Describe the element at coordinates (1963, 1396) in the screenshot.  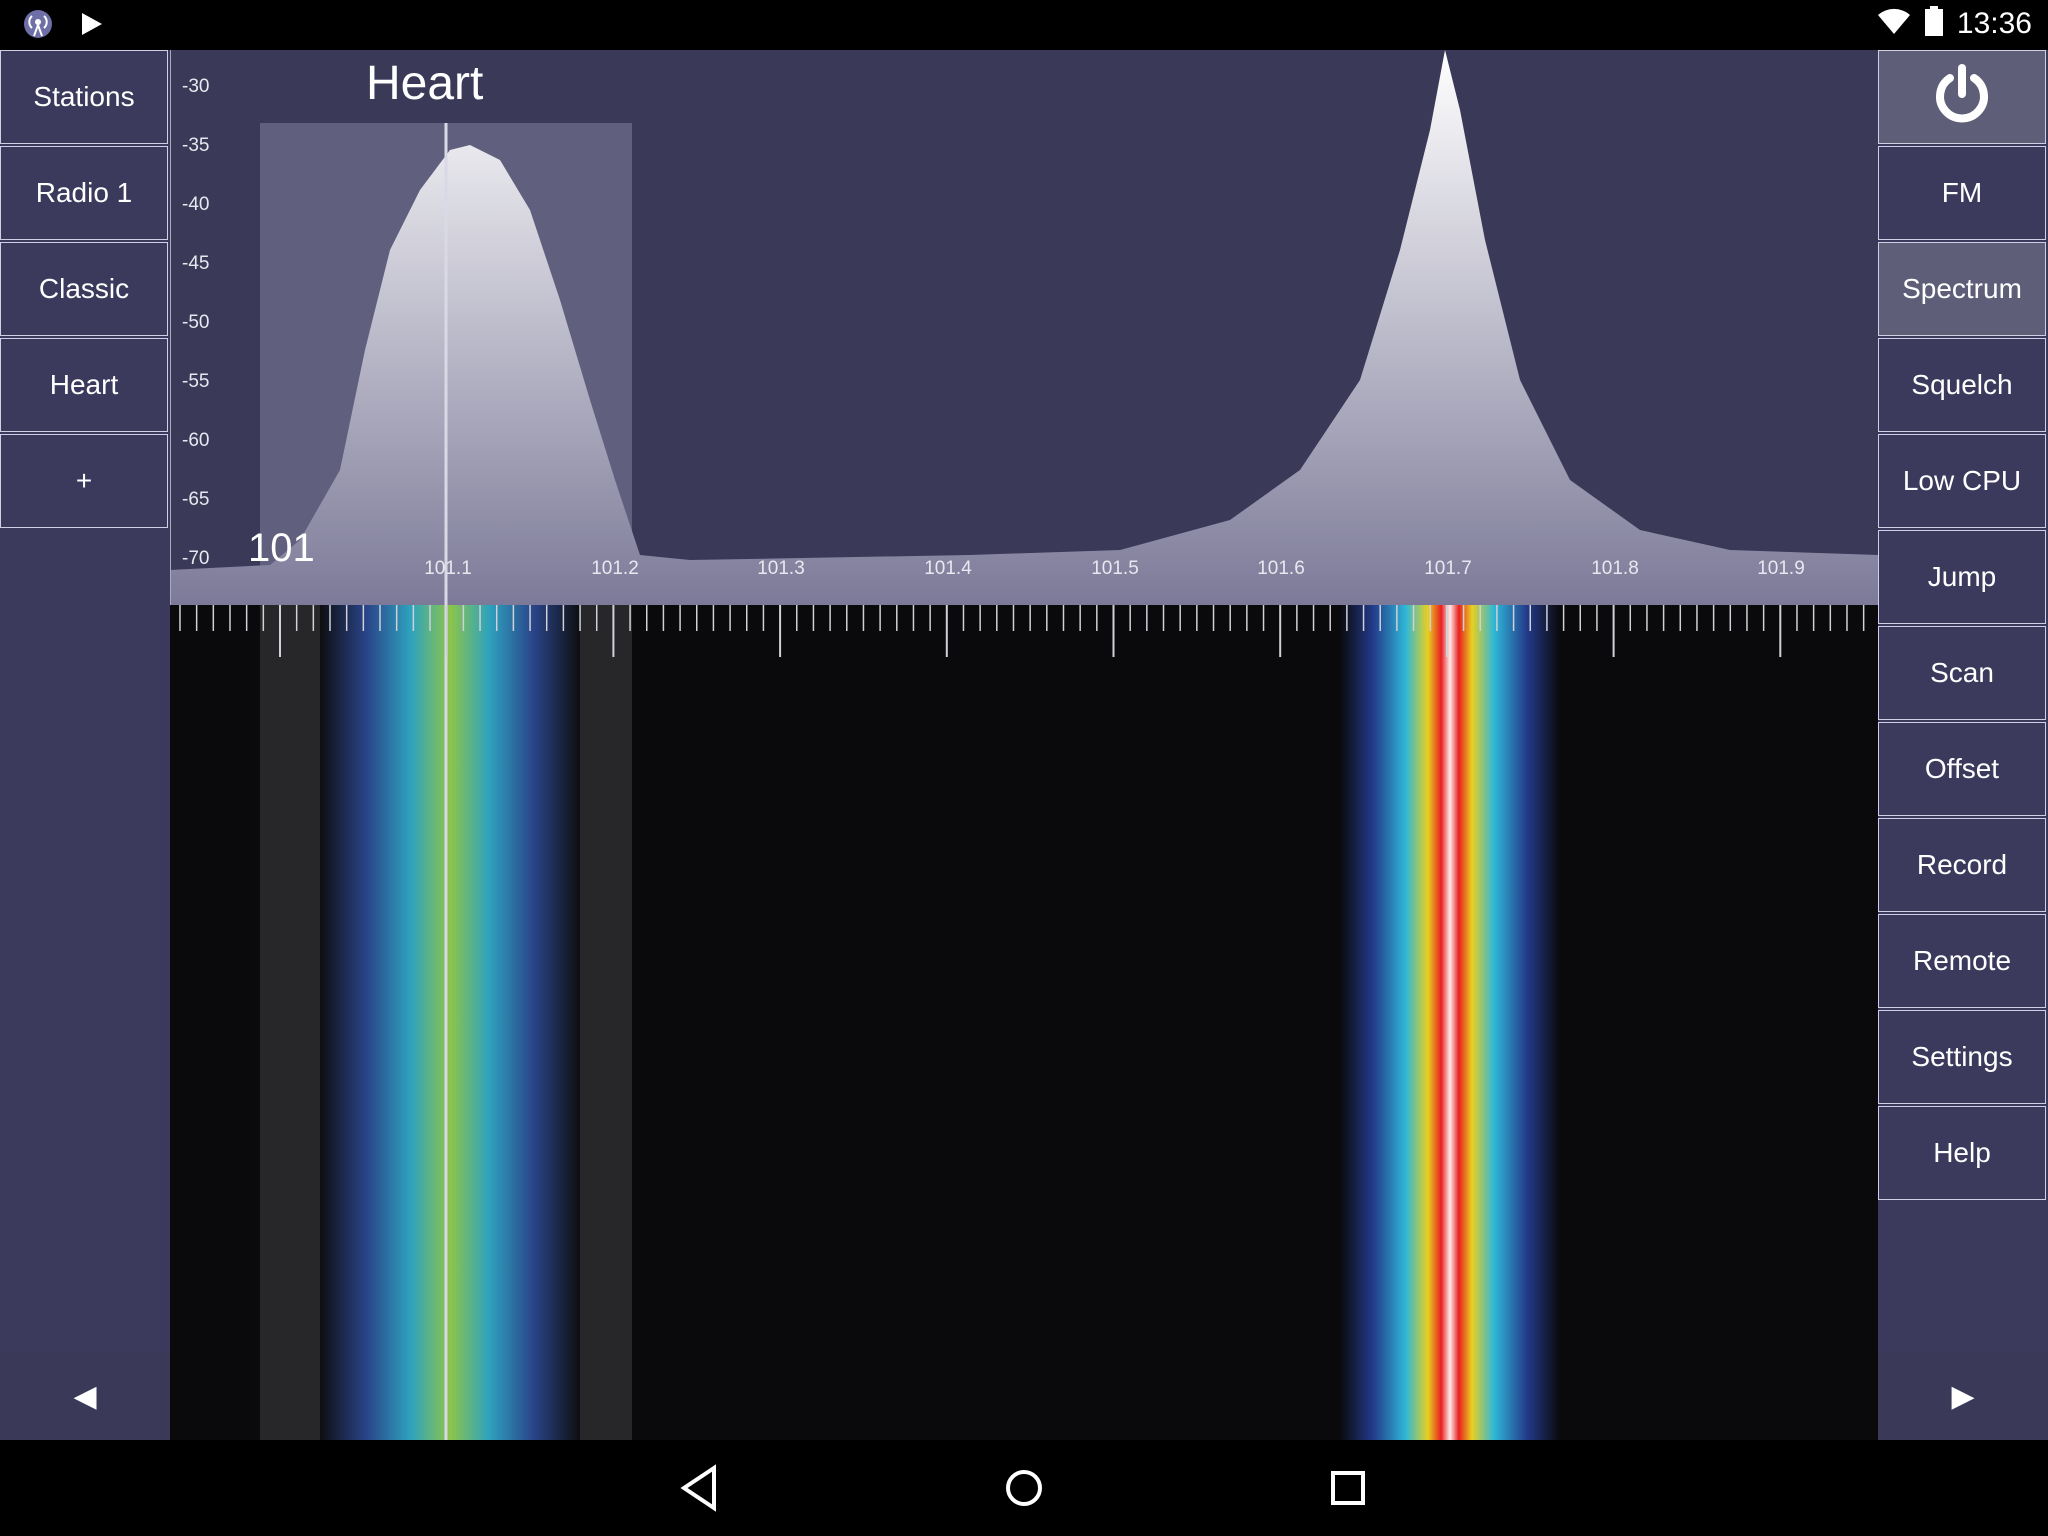
I see `next-arrow-button: ▶` at that location.